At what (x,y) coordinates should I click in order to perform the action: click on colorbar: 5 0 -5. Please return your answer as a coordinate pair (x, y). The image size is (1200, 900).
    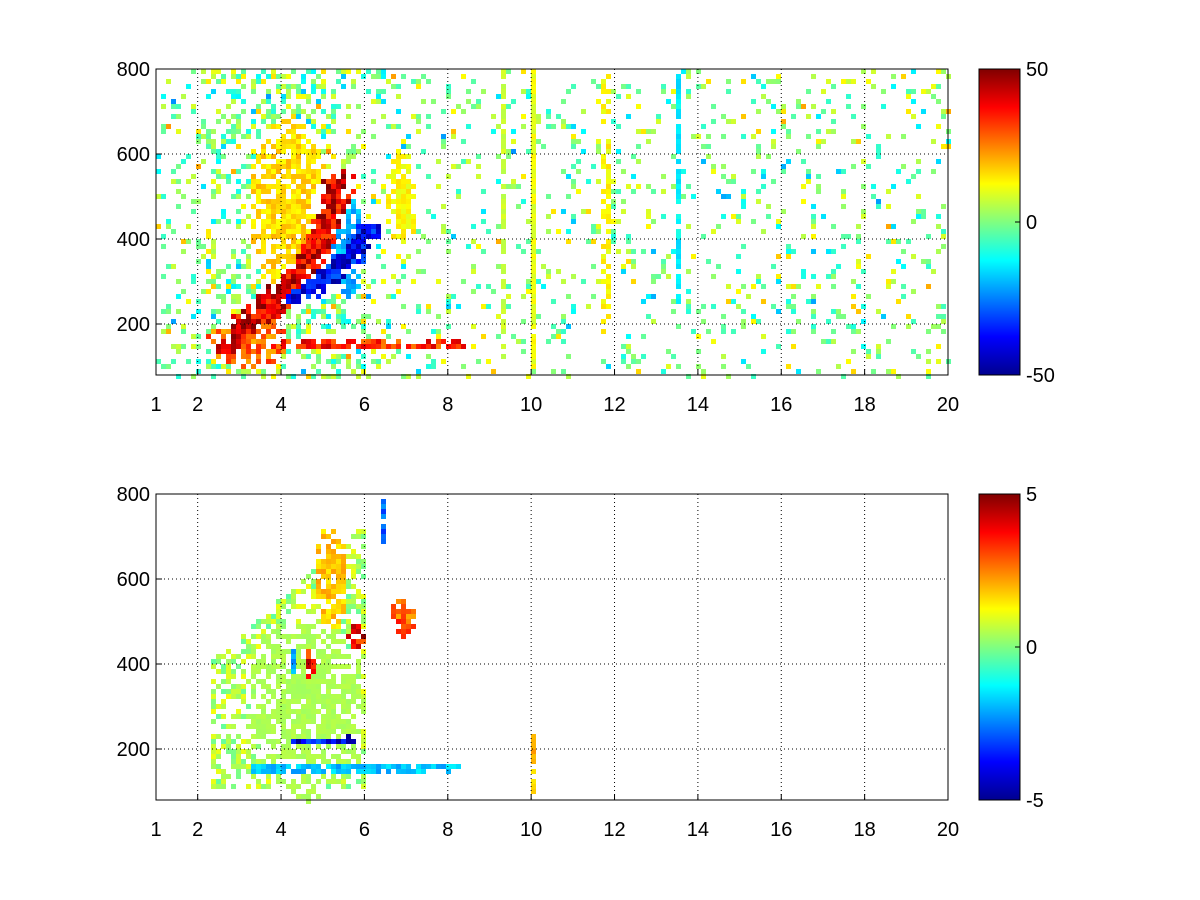
    Looking at the image, I should click on (1011, 648).